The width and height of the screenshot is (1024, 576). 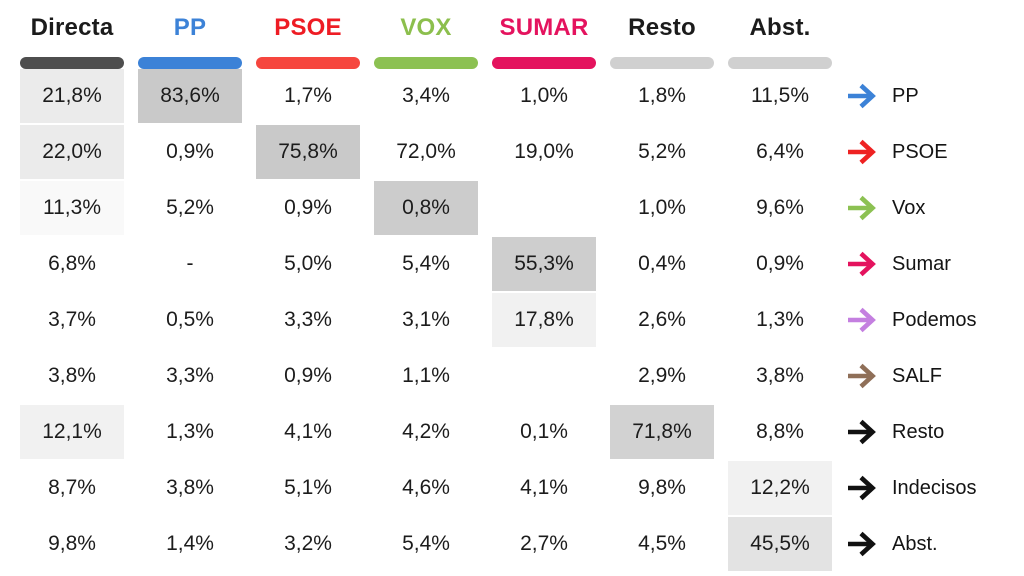 What do you see at coordinates (308, 207) in the screenshot?
I see `matrix-cell-vox-psoe: 0,9%` at bounding box center [308, 207].